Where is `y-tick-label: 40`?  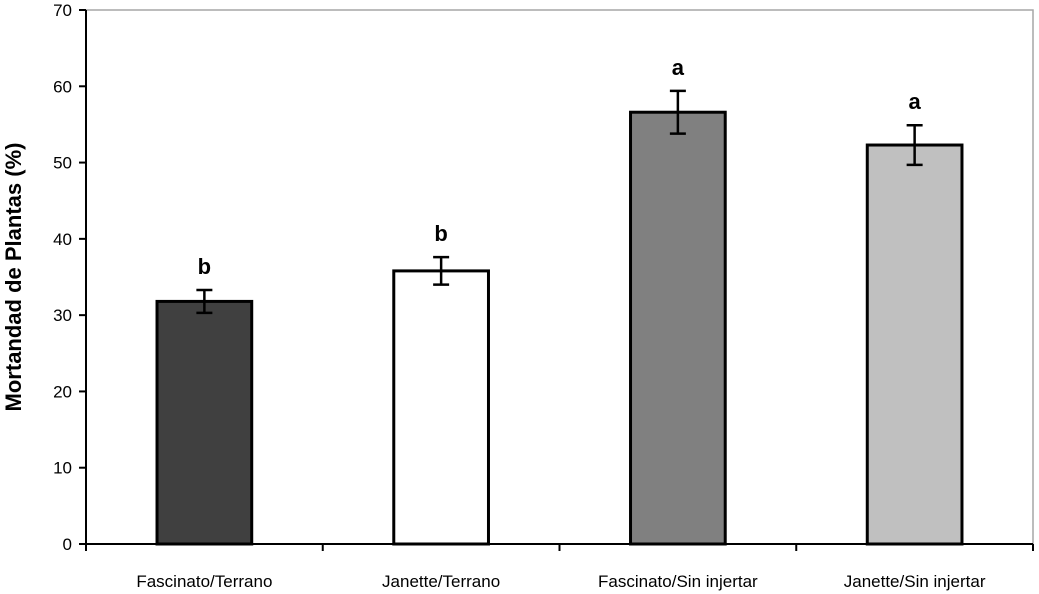 y-tick-label: 40 is located at coordinates (62, 239).